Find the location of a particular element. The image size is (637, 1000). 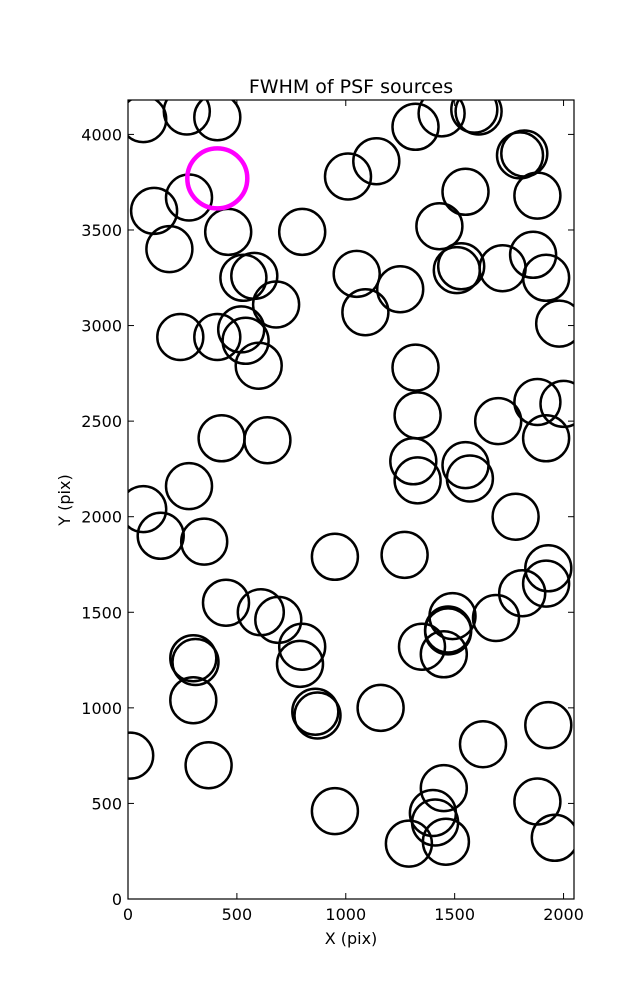

y-tick-label: 2000 is located at coordinates (101, 517).